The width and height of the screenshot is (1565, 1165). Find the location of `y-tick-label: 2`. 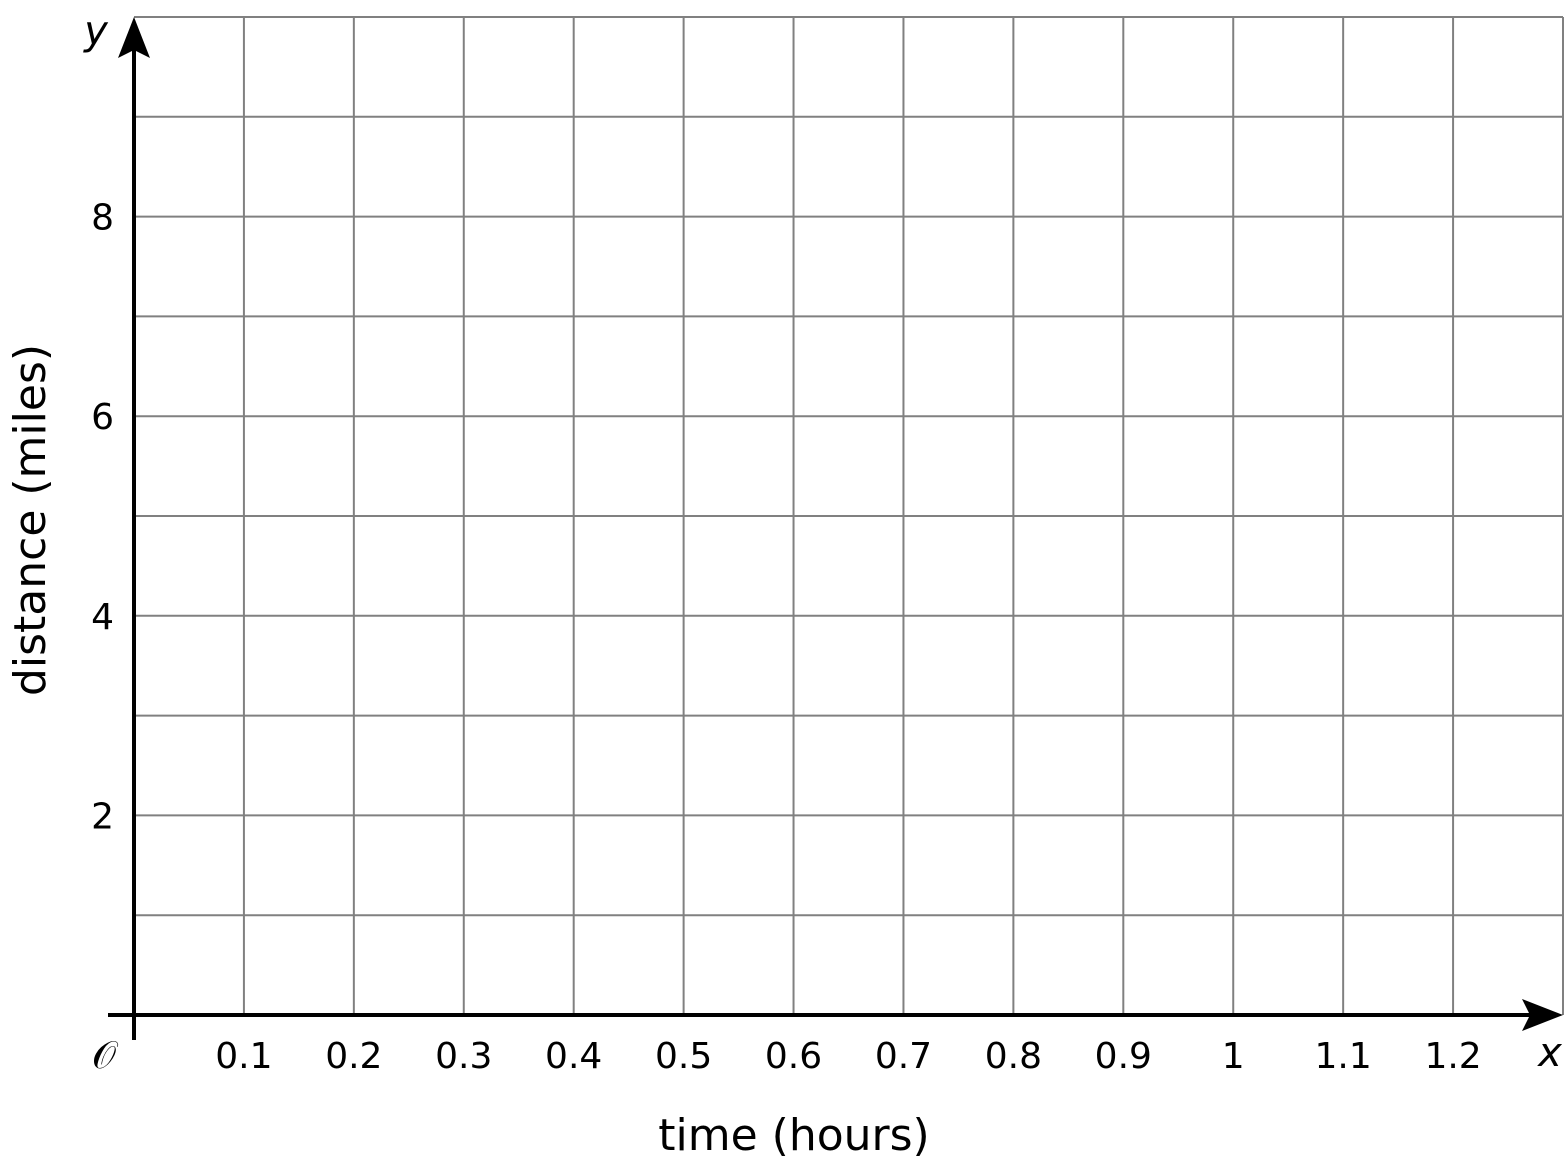

y-tick-label: 2 is located at coordinates (102, 816).